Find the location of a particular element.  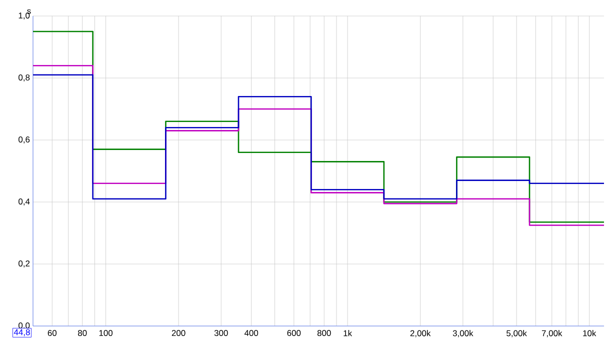

y-tick-label: 0,8 is located at coordinates (24, 78).